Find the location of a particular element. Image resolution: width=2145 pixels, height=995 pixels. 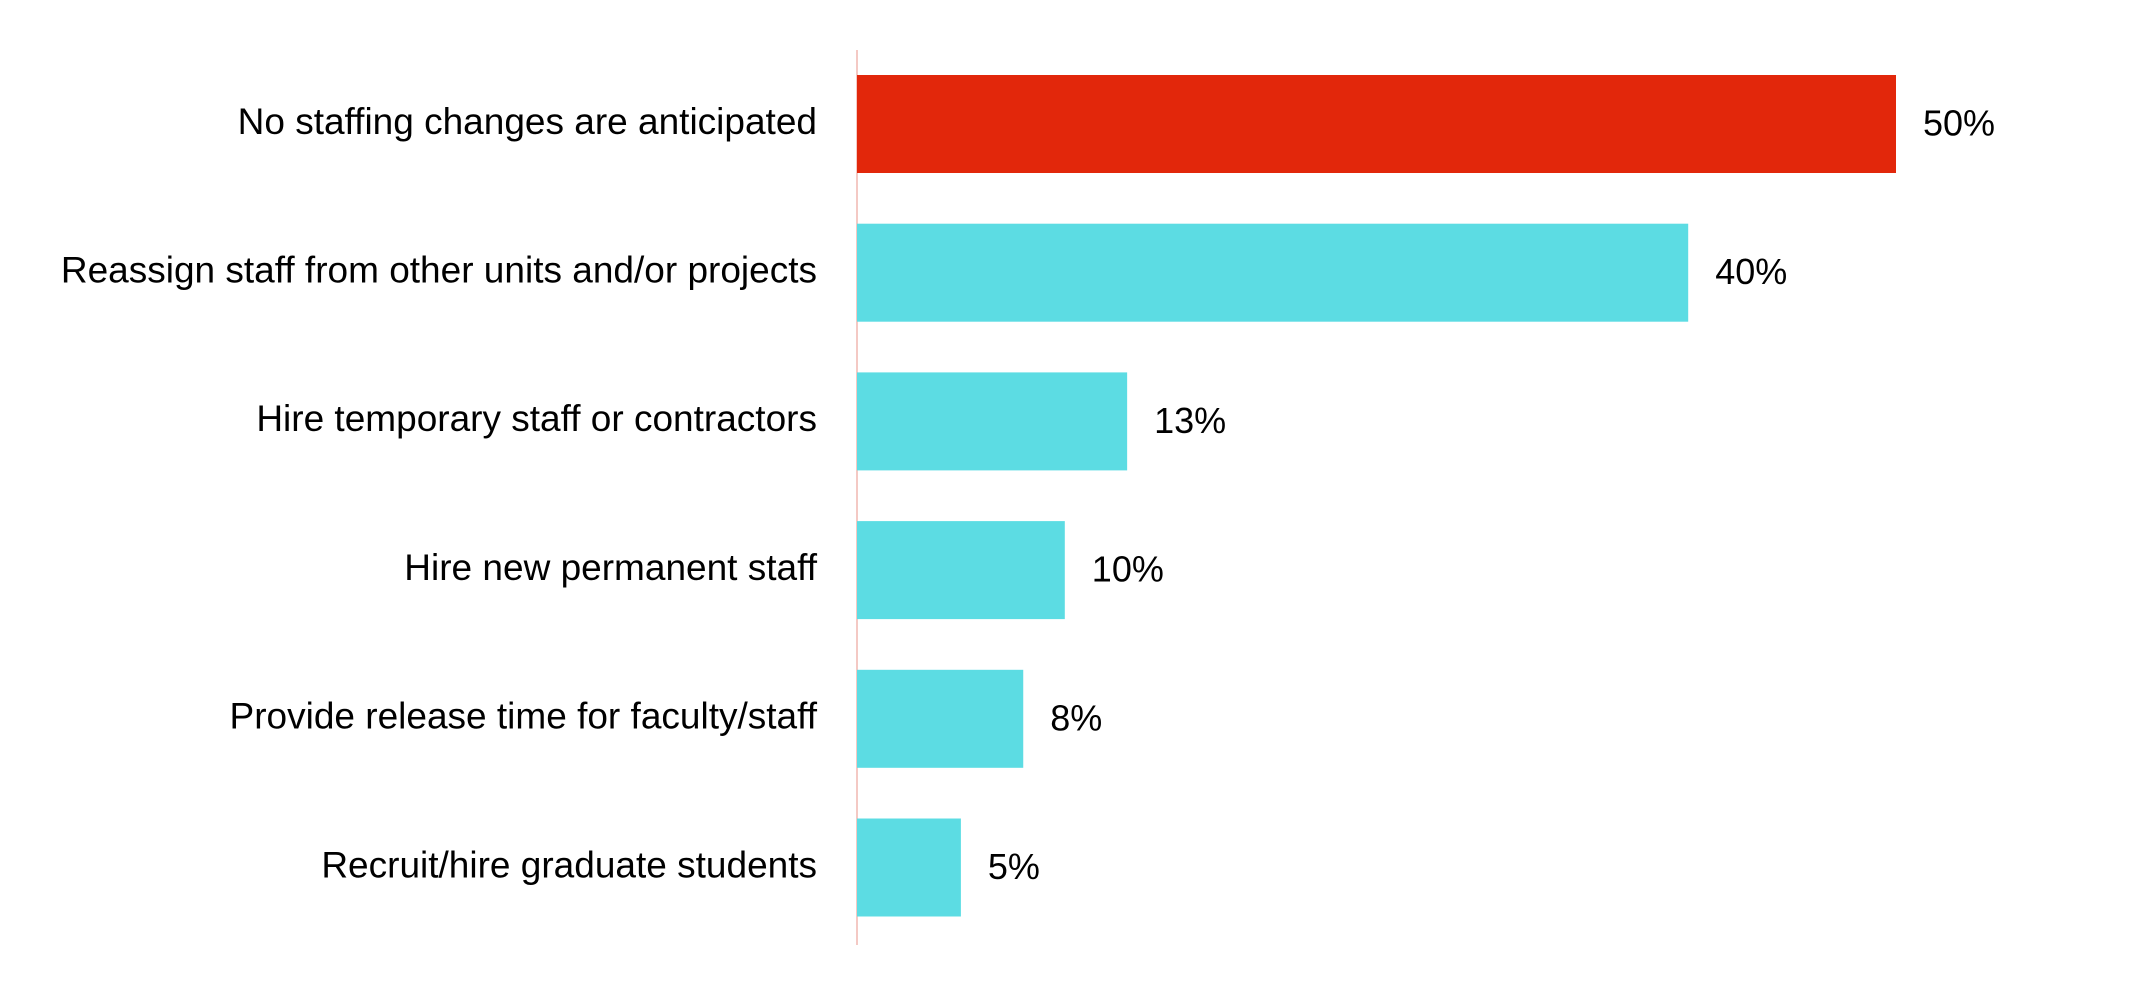

value-label-0: 50% is located at coordinates (1959, 123).